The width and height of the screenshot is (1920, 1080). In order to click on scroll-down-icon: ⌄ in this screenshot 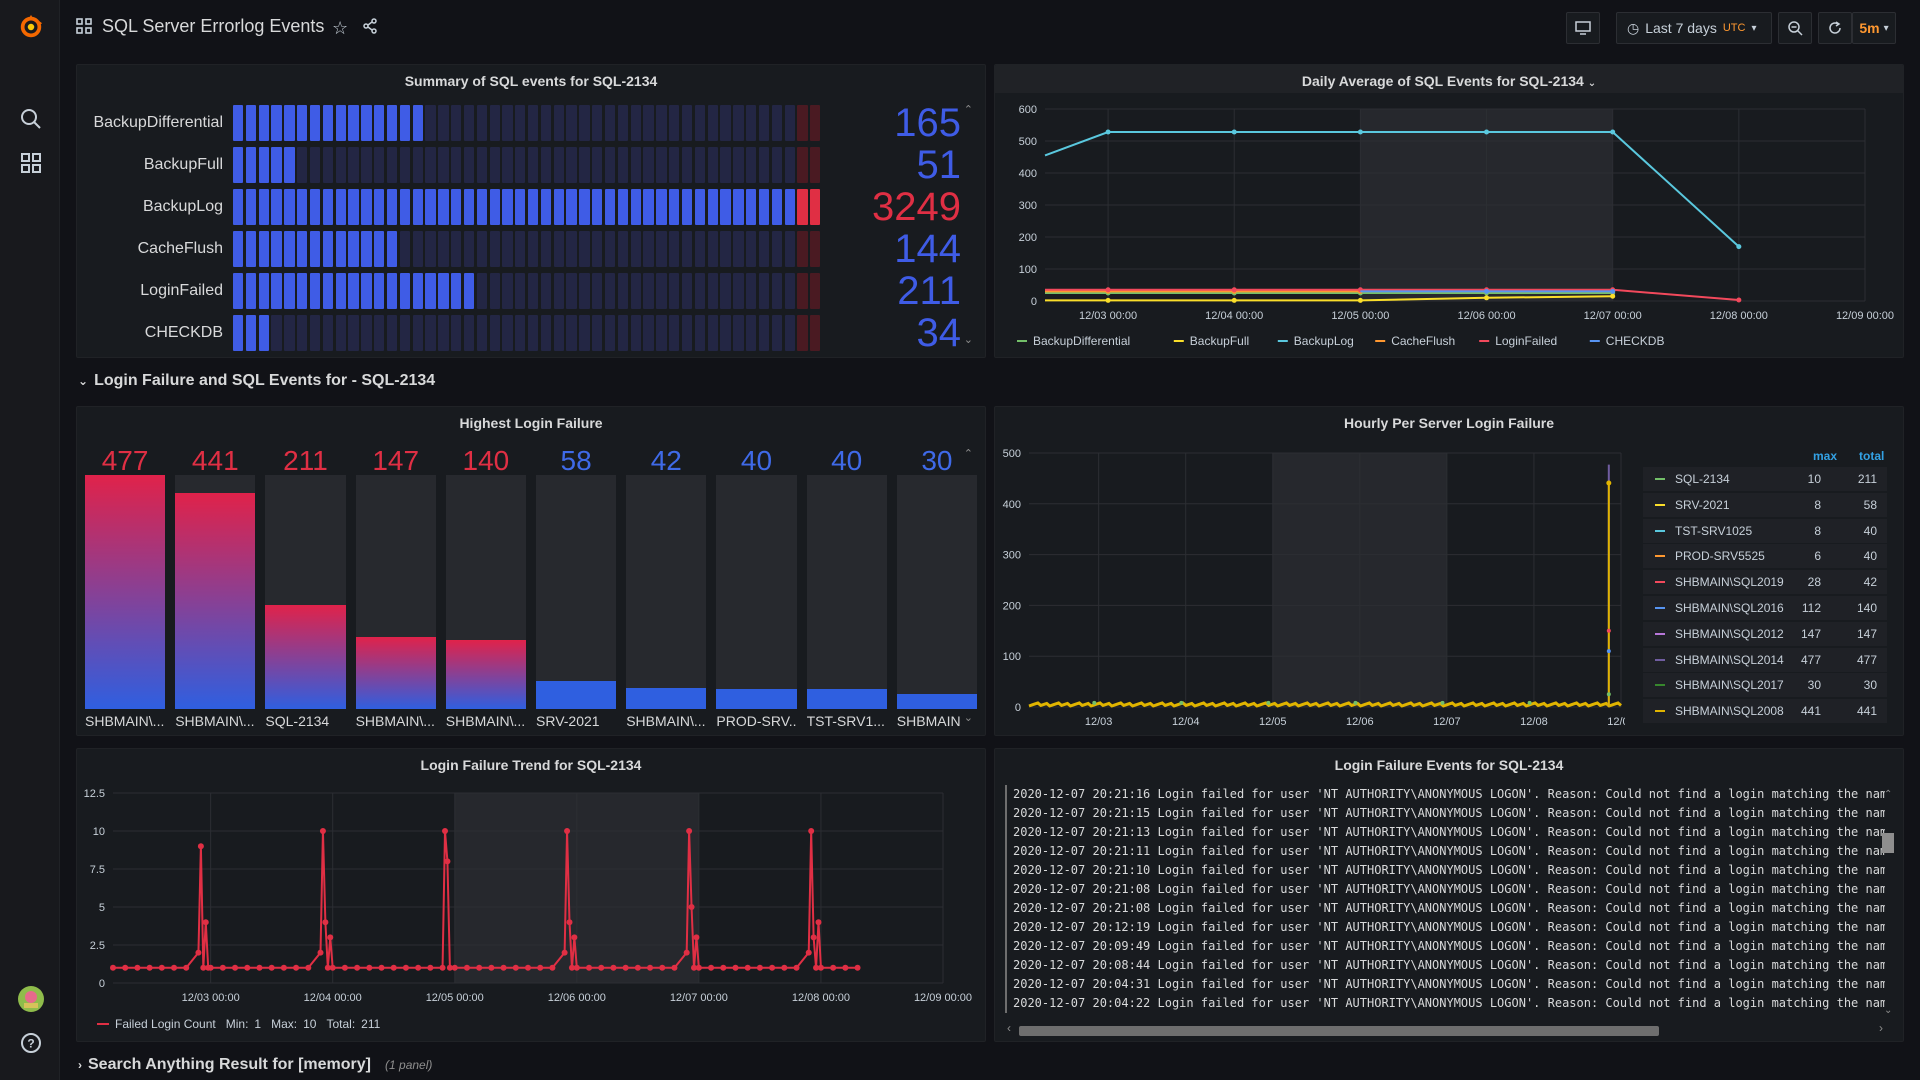, I will do `click(968, 340)`.